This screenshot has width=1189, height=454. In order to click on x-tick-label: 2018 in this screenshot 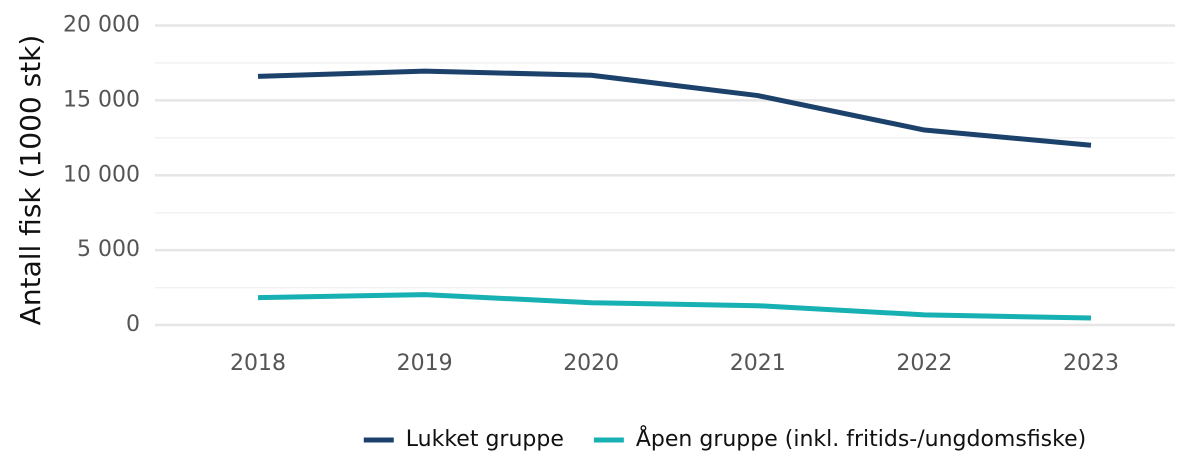, I will do `click(258, 363)`.